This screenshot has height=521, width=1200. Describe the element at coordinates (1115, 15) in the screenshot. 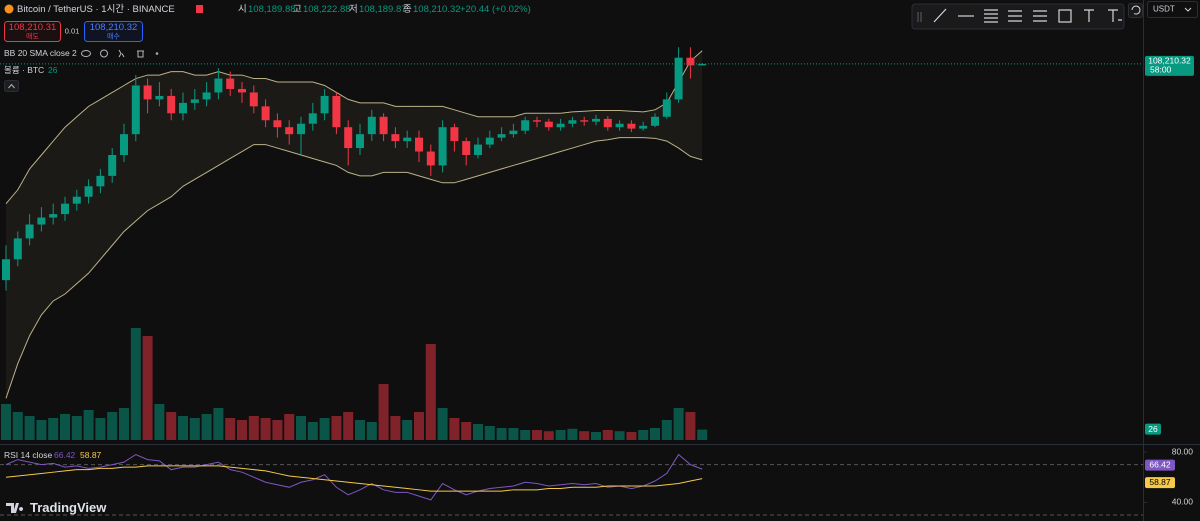

I see `note-tool` at that location.